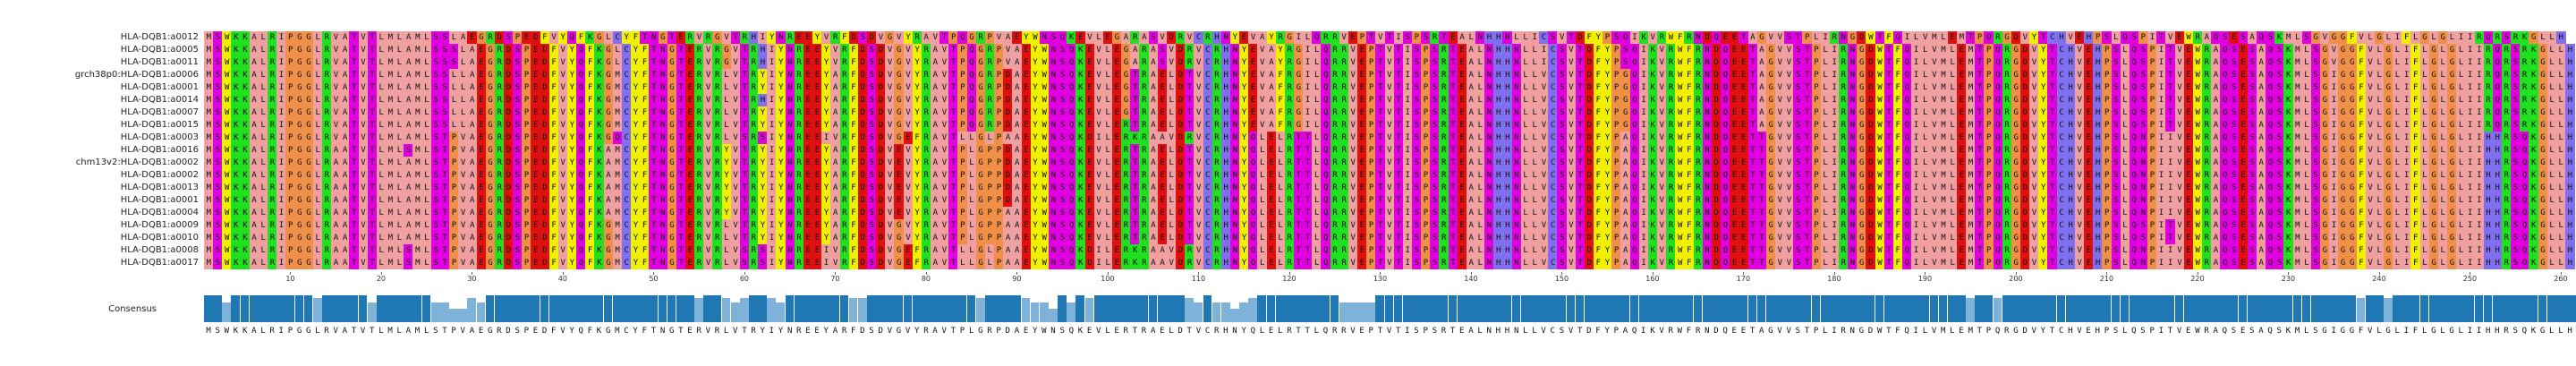  Describe the element at coordinates (99, 263) in the screenshot. I see `sequence-name: HLA-DQB1:a0017` at that location.